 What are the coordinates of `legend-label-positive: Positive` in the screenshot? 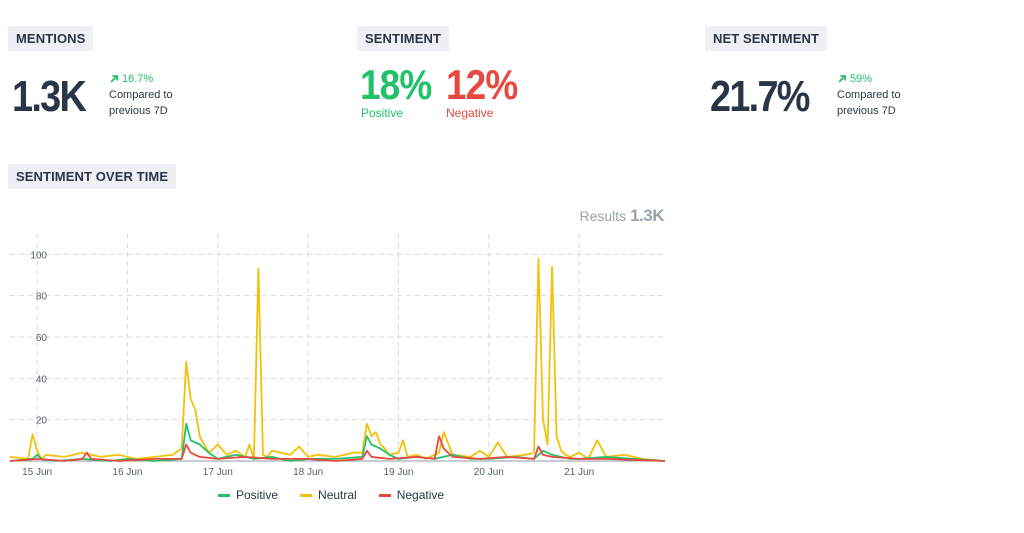 It's located at (257, 495).